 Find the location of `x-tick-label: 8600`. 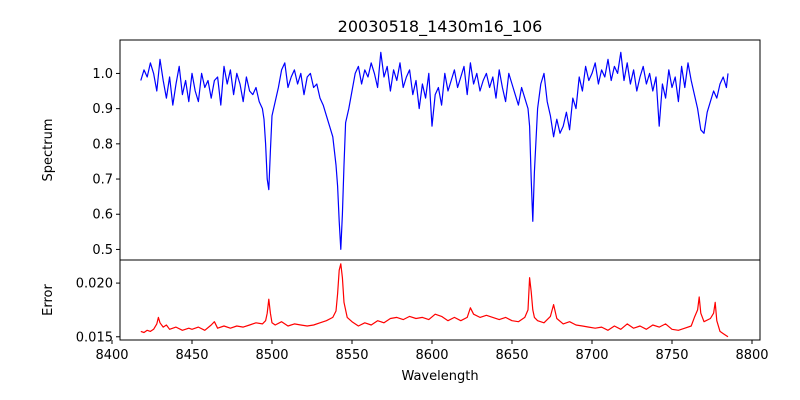

x-tick-label: 8600 is located at coordinates (431, 355).